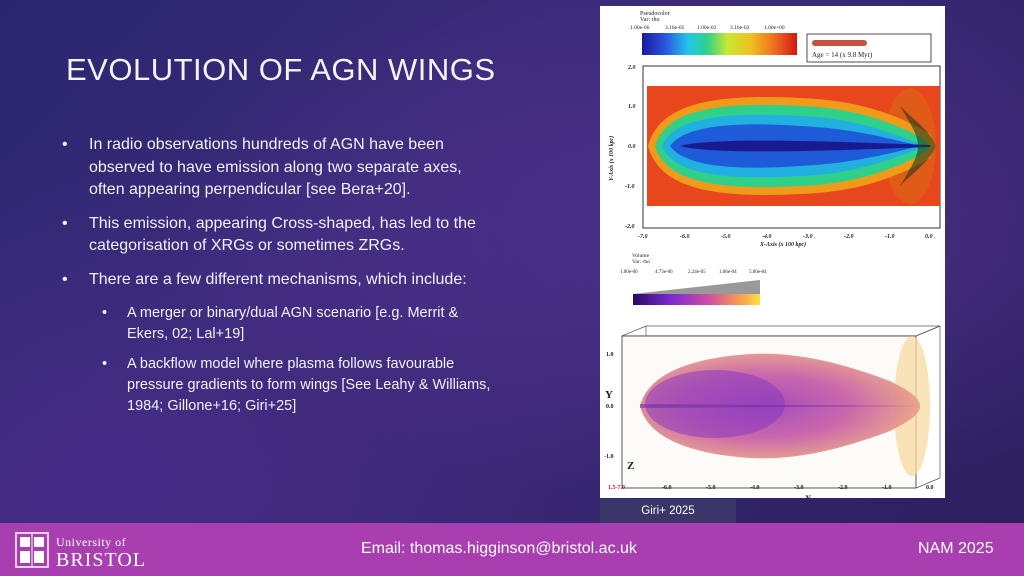  Describe the element at coordinates (696, 299) in the screenshot. I see `volume-colorbar` at that location.